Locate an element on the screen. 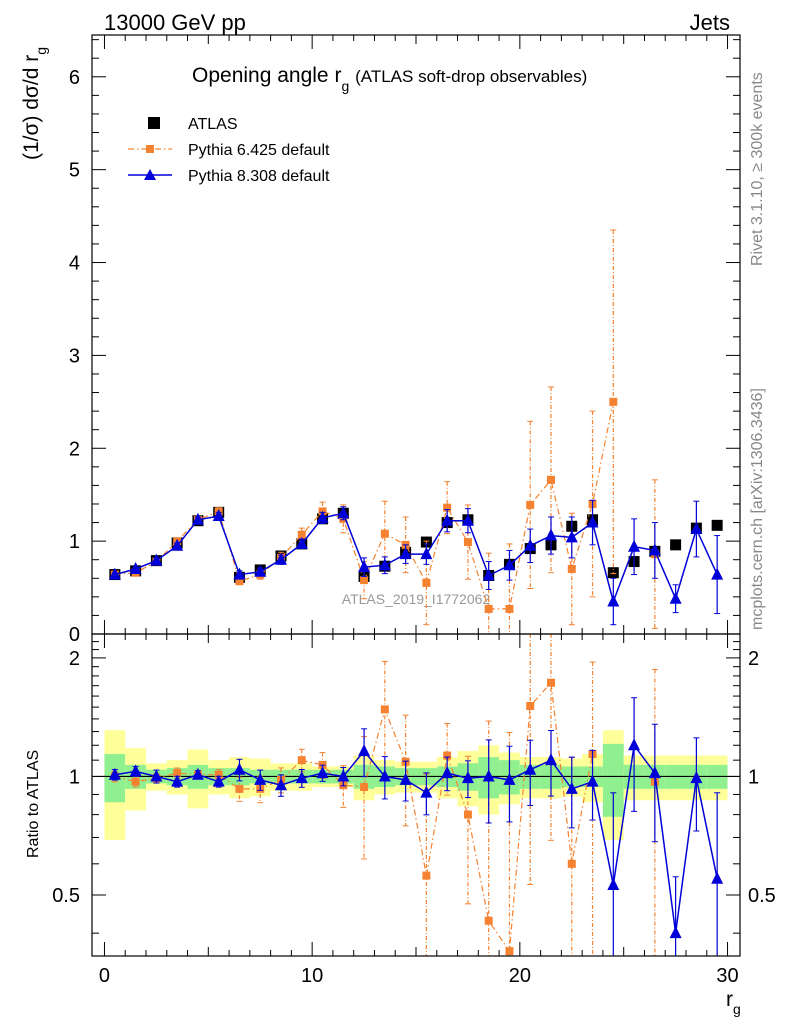 This screenshot has height=1024, width=786. y-tick-label: 5 is located at coordinates (74, 171).